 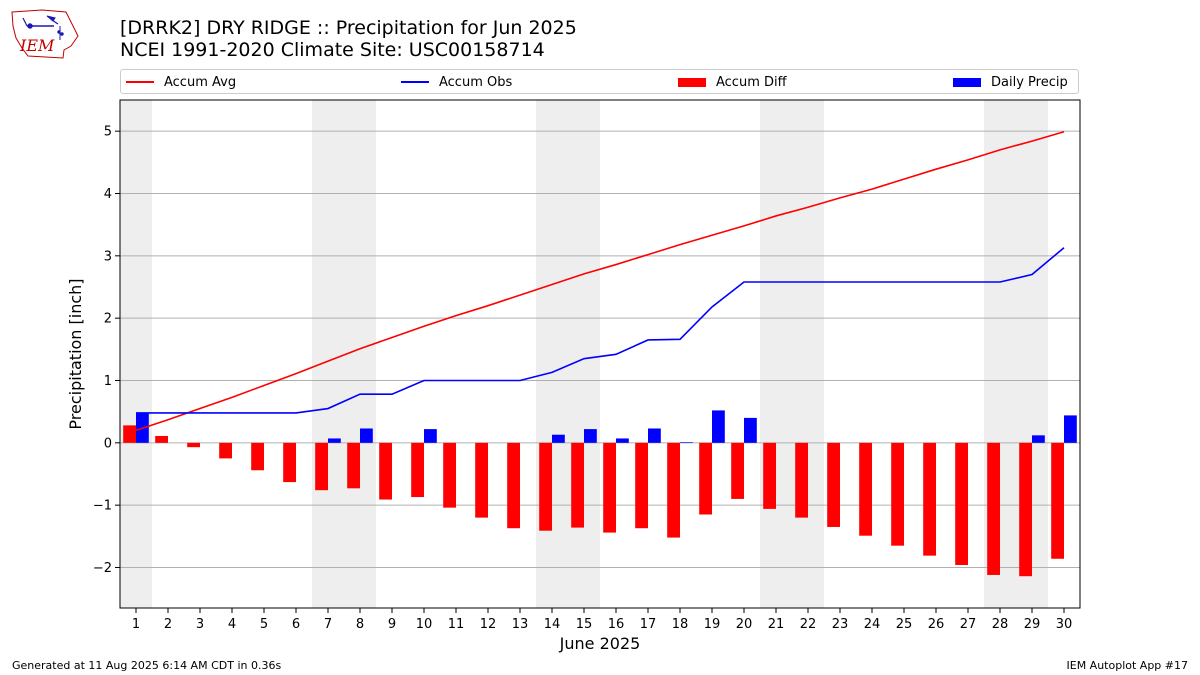 I want to click on iem-logo: IEM, so click(x=45, y=34).